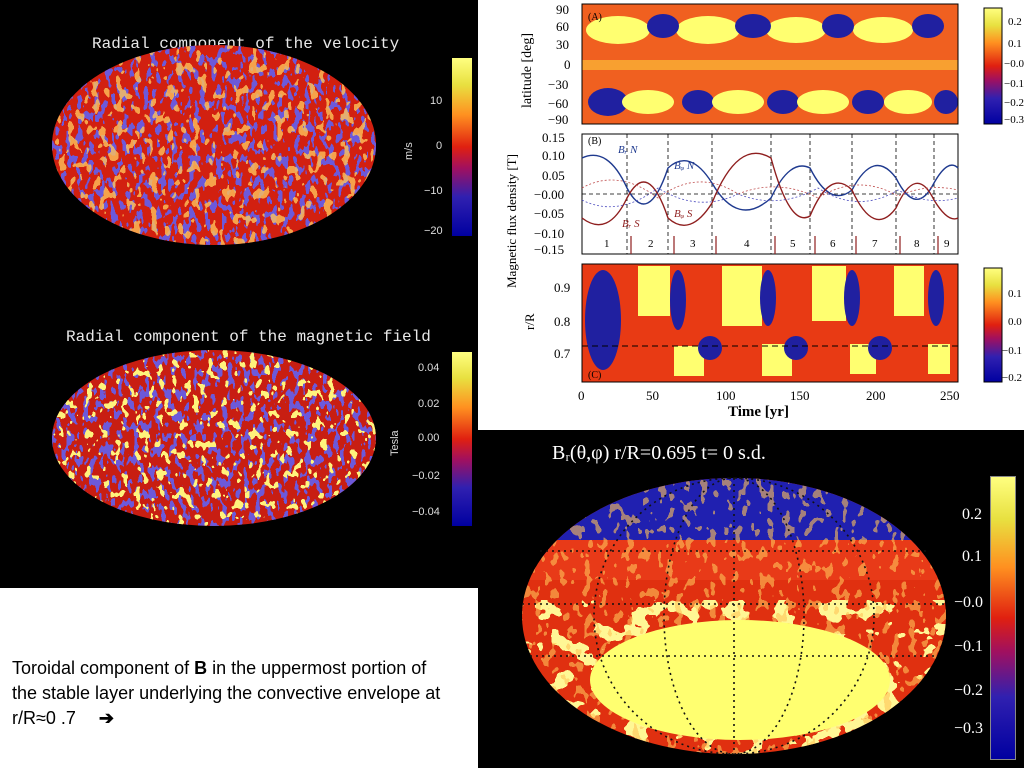  Describe the element at coordinates (1015, 294) in the screenshot. I see `panel-c-cbar-tick: 0.1` at that location.